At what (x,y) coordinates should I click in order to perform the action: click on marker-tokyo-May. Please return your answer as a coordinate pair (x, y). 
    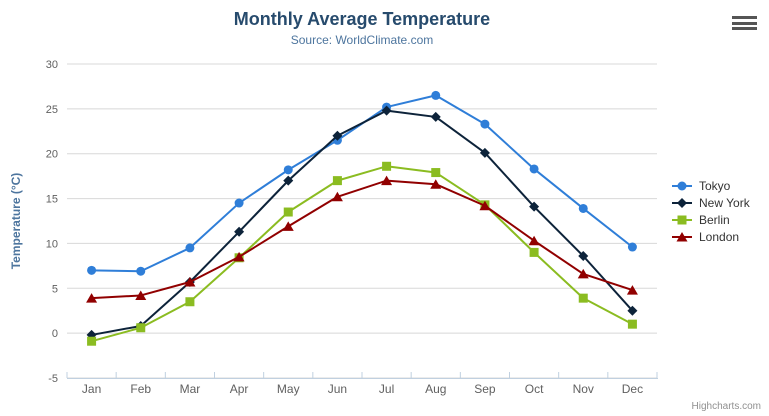
    Looking at the image, I should click on (288, 170).